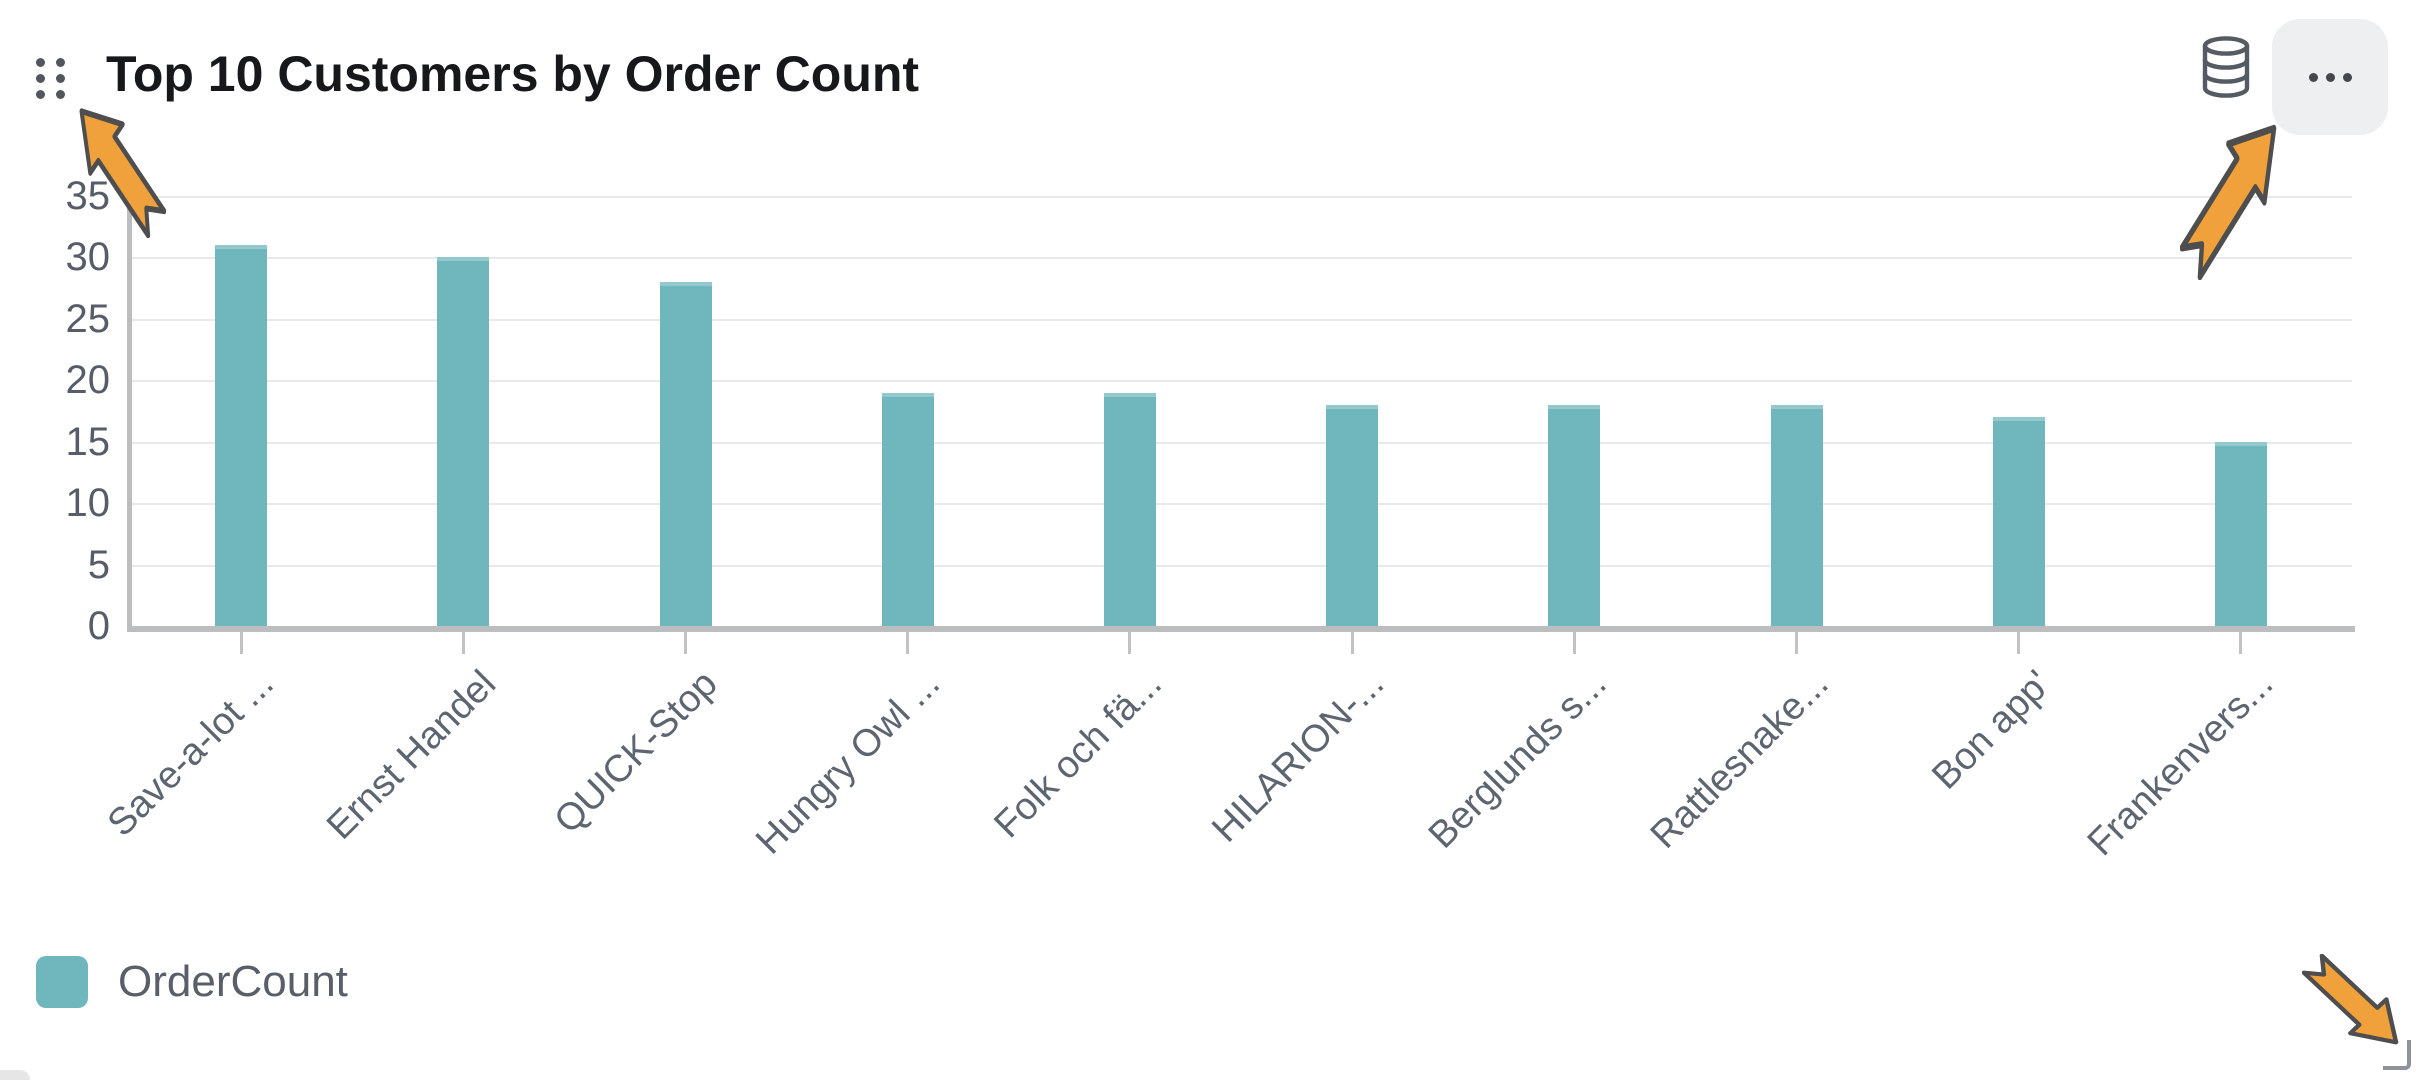  I want to click on x-axis-tick-label: QUICK-Stop, so click(636, 752).